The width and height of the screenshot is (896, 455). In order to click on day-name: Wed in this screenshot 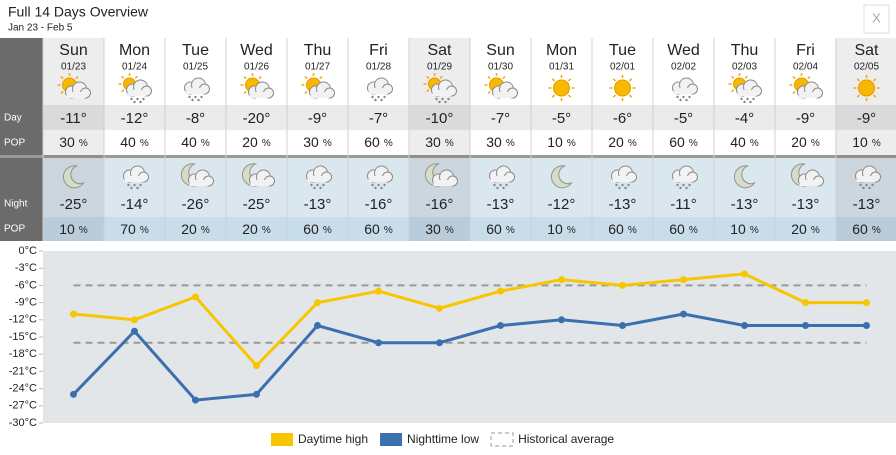, I will do `click(683, 50)`.